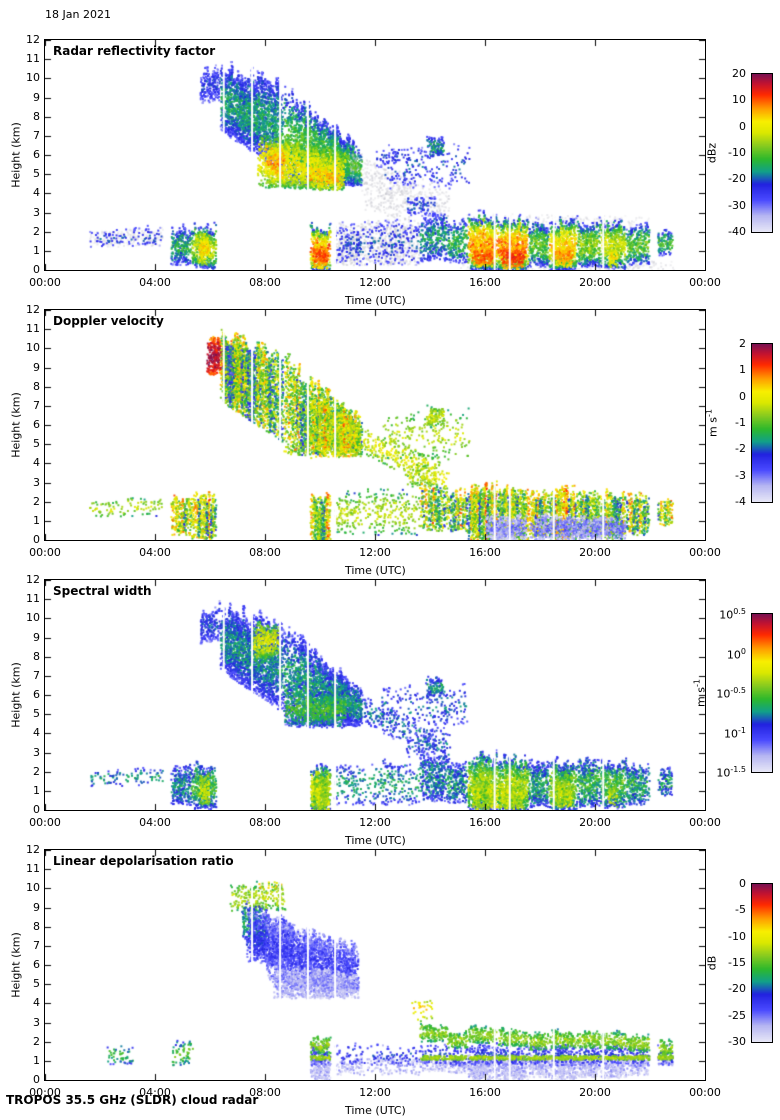  Describe the element at coordinates (732, 614) in the screenshot. I see `colorbar-tick-label: 100.5` at that location.